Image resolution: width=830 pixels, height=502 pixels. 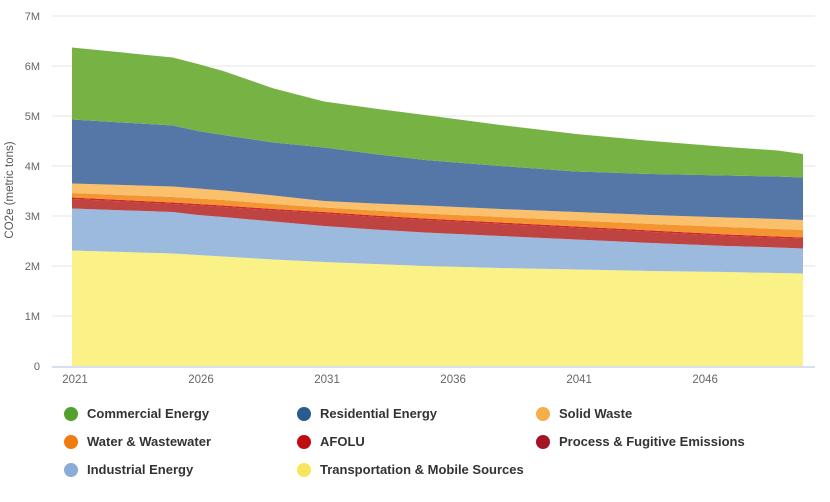 What do you see at coordinates (10, 189) in the screenshot?
I see `y-axis-title: CO2e (metric tons)` at bounding box center [10, 189].